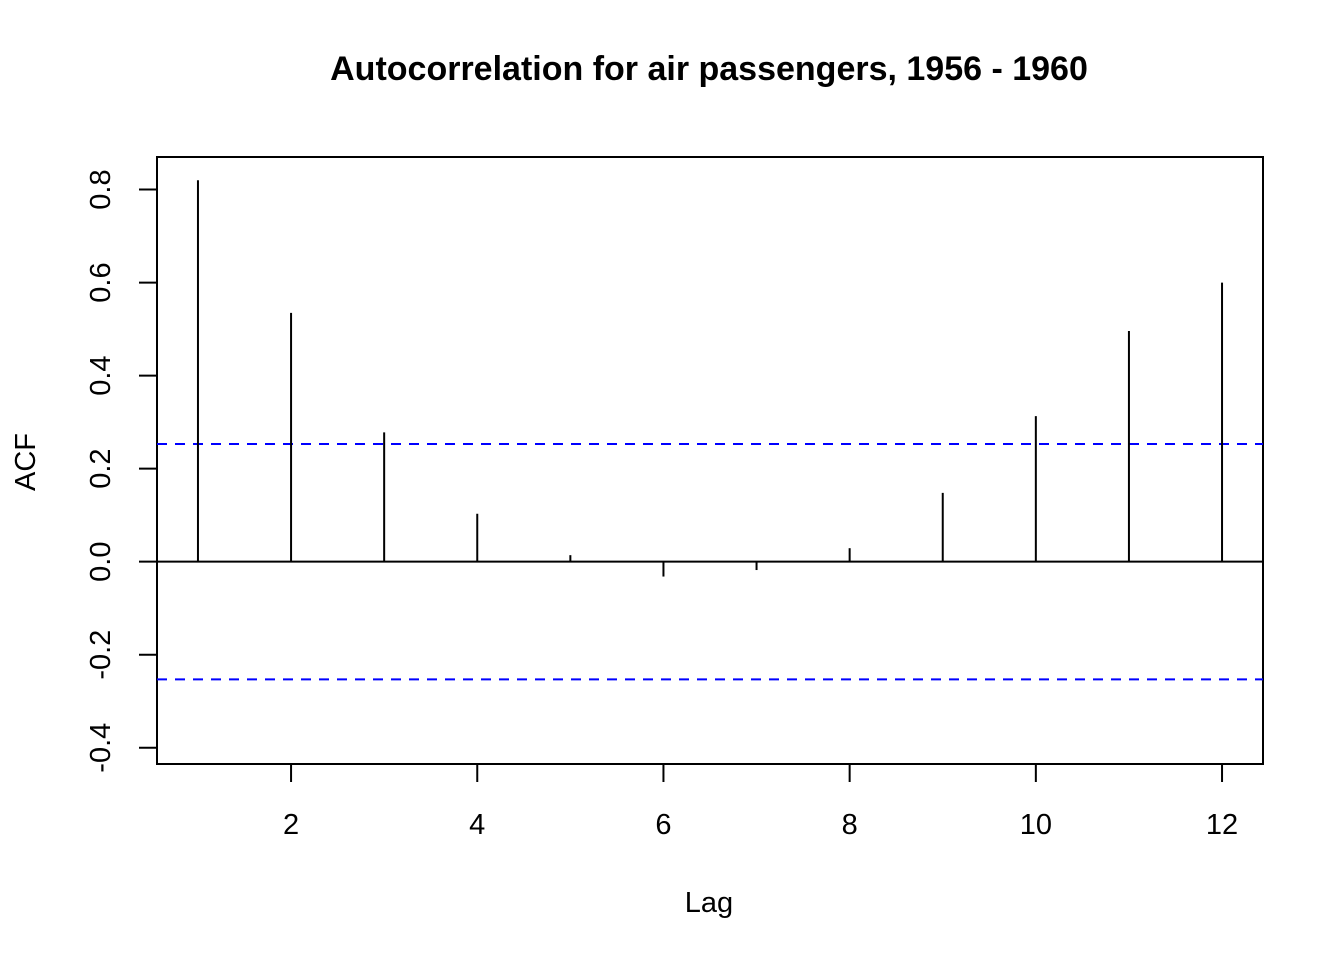 Image resolution: width=1344 pixels, height=960 pixels. What do you see at coordinates (1222, 825) in the screenshot?
I see `x-tick-label: 12` at bounding box center [1222, 825].